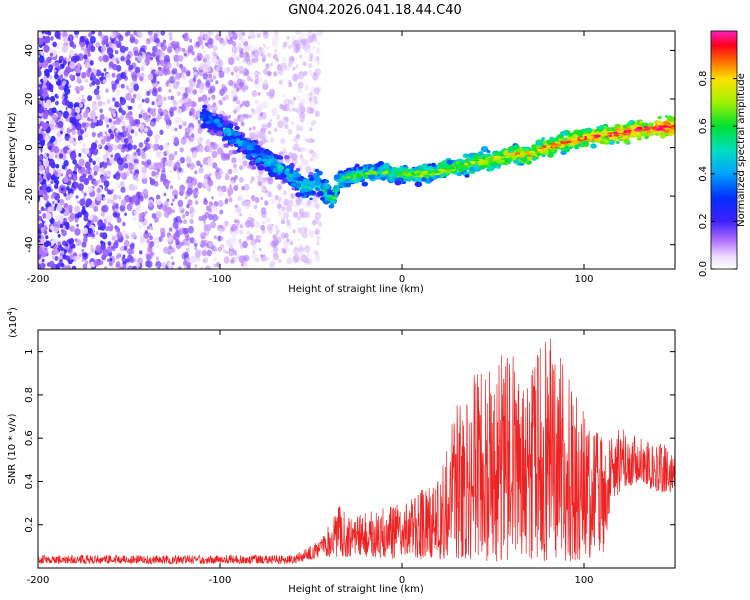  I want to click on snr-x-tick-label: -100, so click(220, 580).